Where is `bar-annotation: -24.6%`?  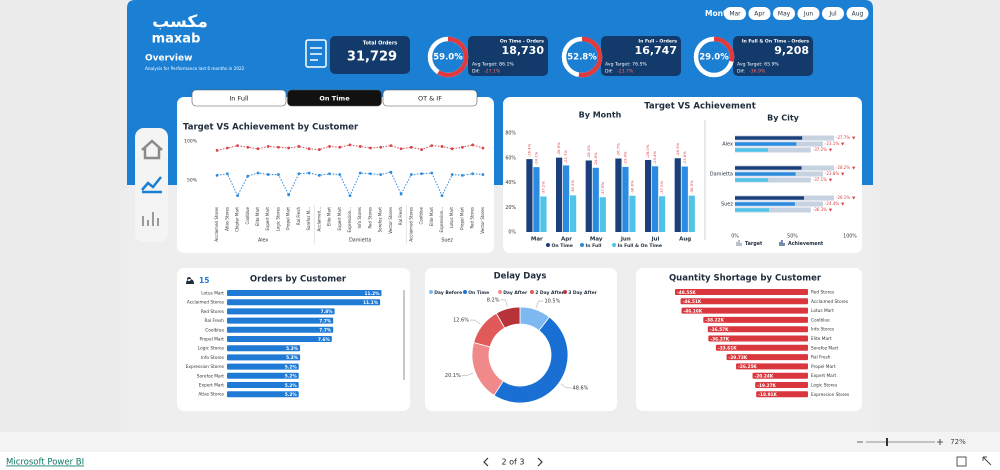
bar-annotation: -24.6% is located at coordinates (595, 159).